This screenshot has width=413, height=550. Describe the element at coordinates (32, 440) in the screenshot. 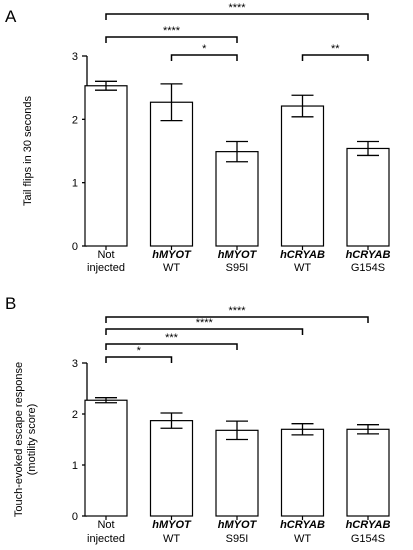

I see `y-axis-label-units: (motility score)` at that location.